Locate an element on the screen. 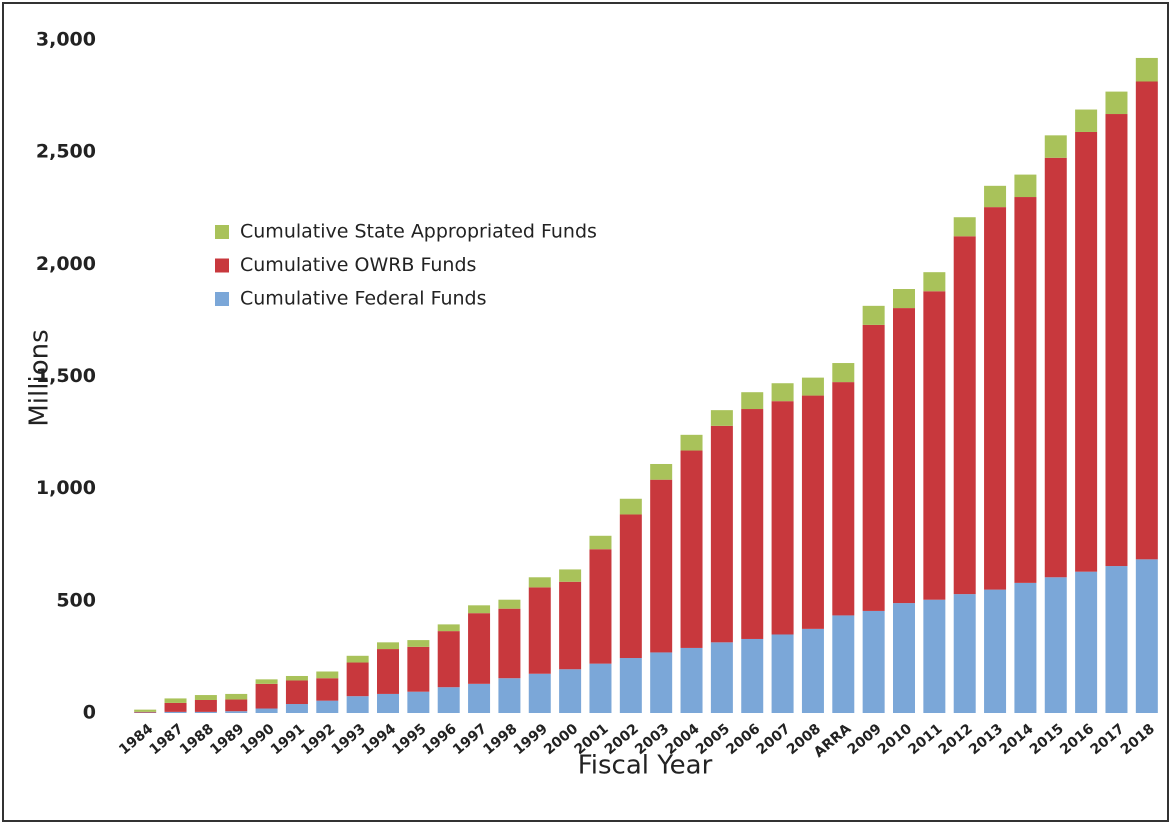 The width and height of the screenshot is (1172, 825). y-tick-label: 2,500 is located at coordinates (66, 152).